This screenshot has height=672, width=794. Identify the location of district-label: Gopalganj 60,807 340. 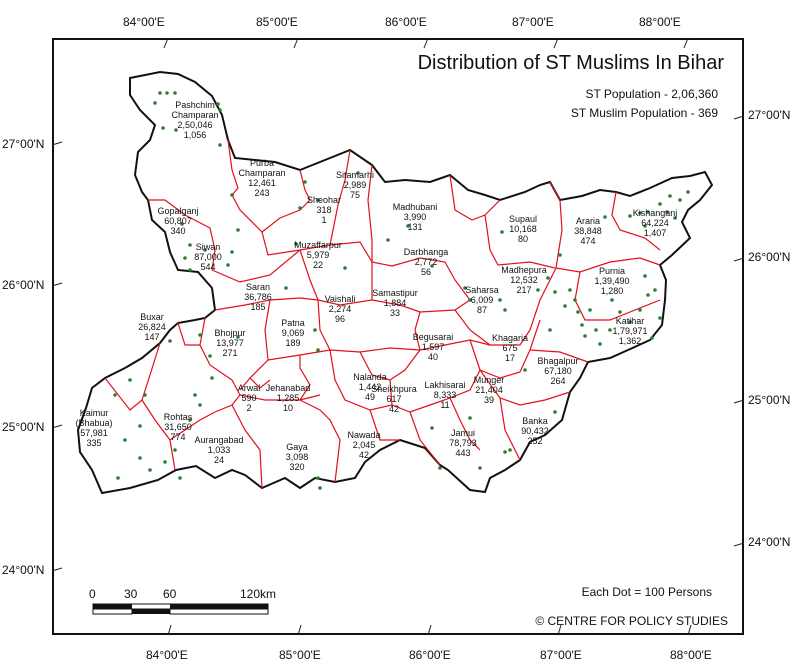
(178, 221).